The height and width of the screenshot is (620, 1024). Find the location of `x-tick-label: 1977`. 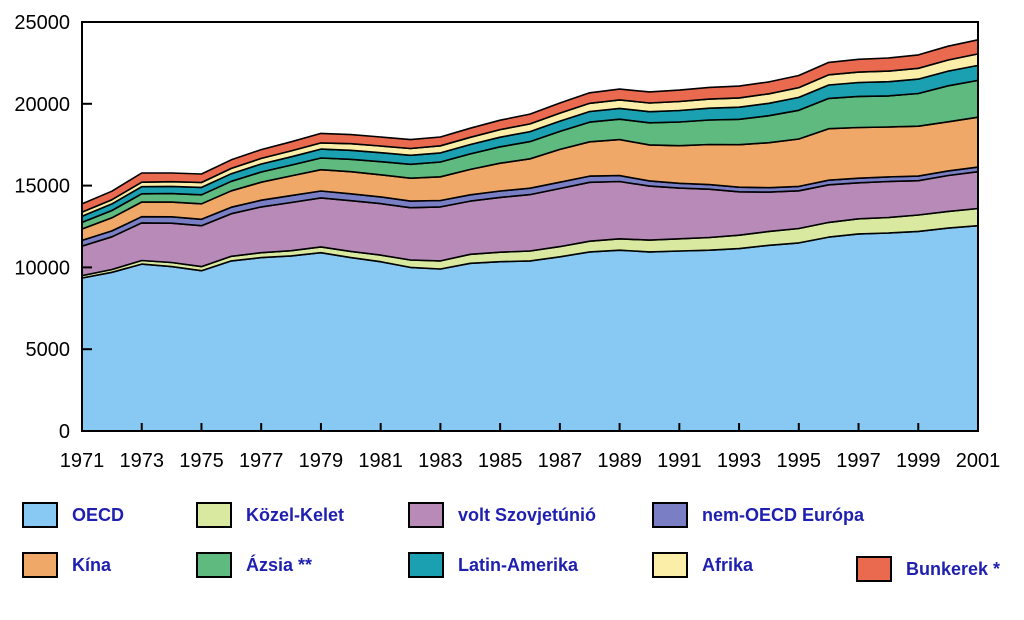

x-tick-label: 1977 is located at coordinates (261, 461).